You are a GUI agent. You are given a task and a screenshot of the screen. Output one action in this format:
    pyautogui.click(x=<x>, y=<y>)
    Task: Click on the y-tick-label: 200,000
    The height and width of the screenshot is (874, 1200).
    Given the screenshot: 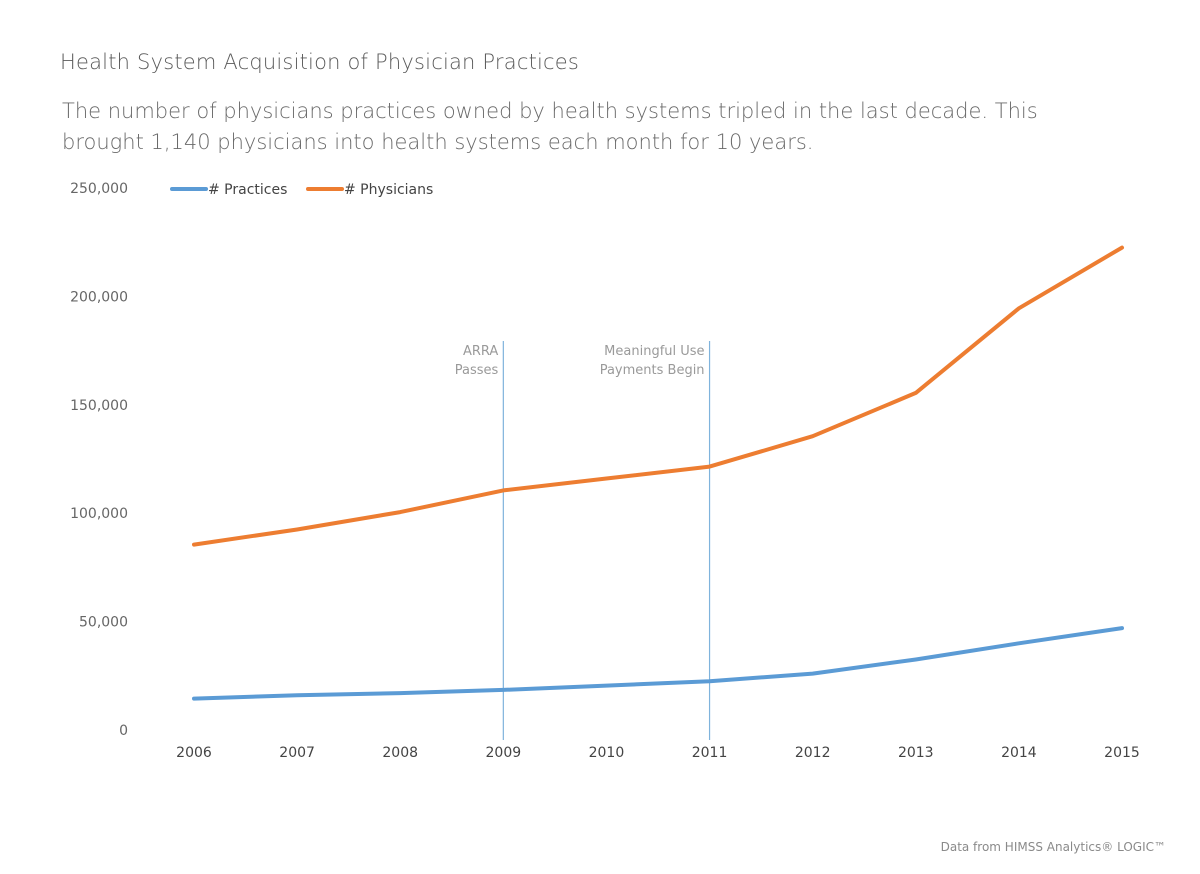 What is the action you would take?
    pyautogui.click(x=99, y=297)
    